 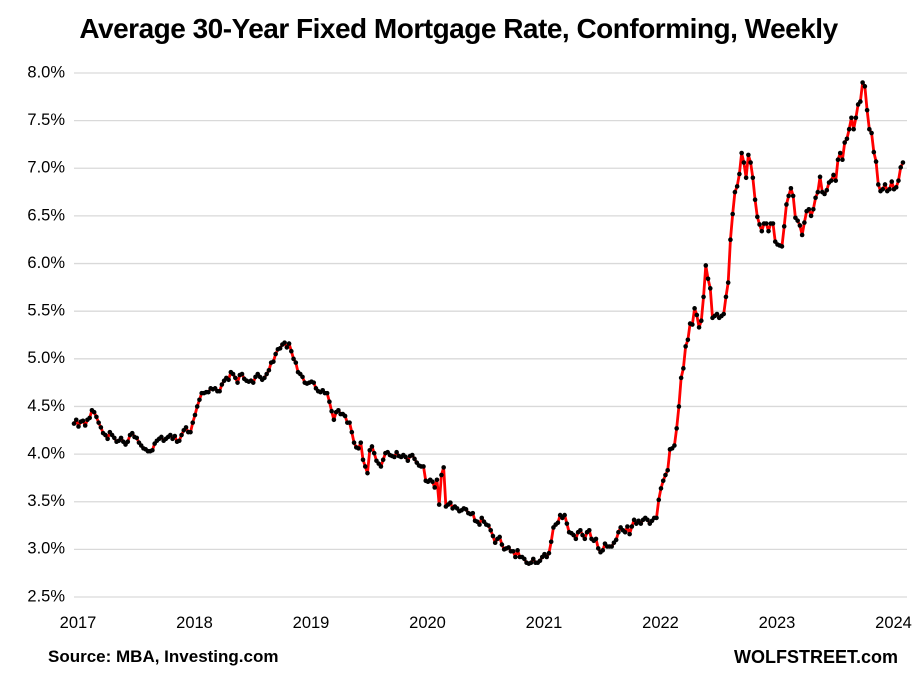 I want to click on y-tick-label: 4.5%, so click(x=46, y=406).